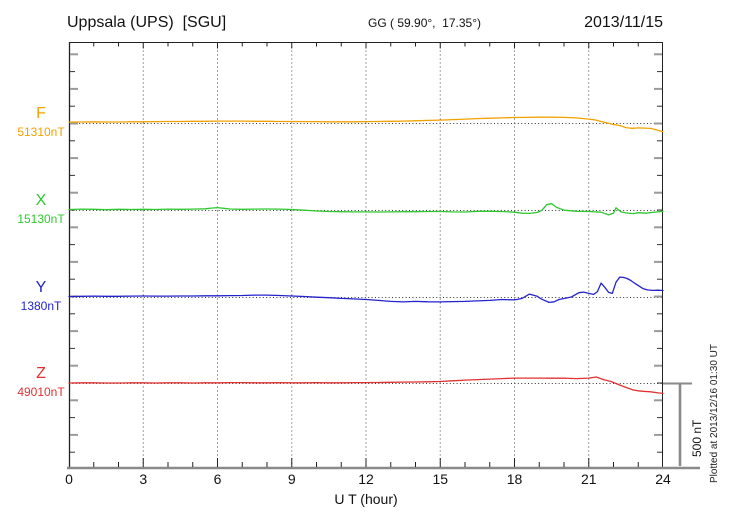 This screenshot has width=730, height=520. What do you see at coordinates (41, 305) in the screenshot?
I see `component-y-baseline-value: 1380nT` at bounding box center [41, 305].